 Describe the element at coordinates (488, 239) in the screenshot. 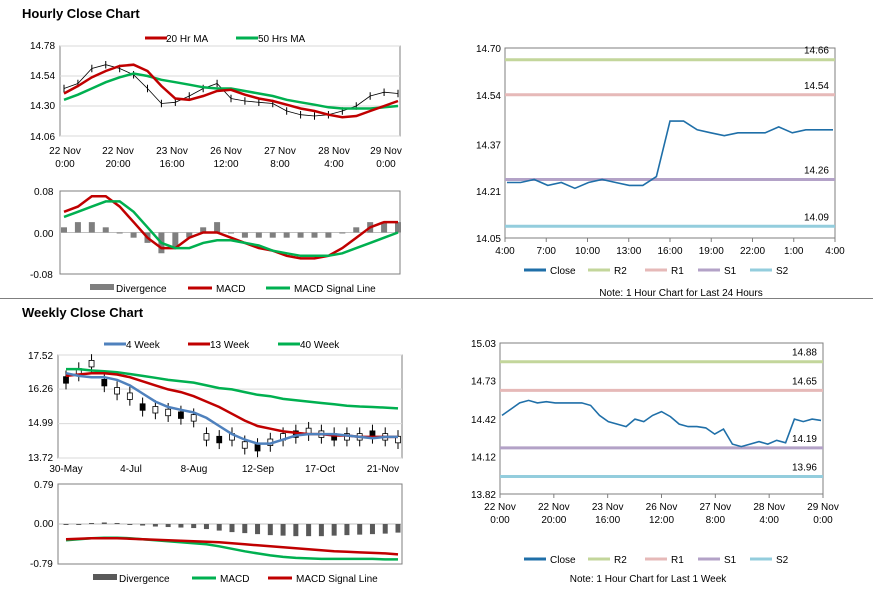

I see `y-tick-label: 14.05` at that location.